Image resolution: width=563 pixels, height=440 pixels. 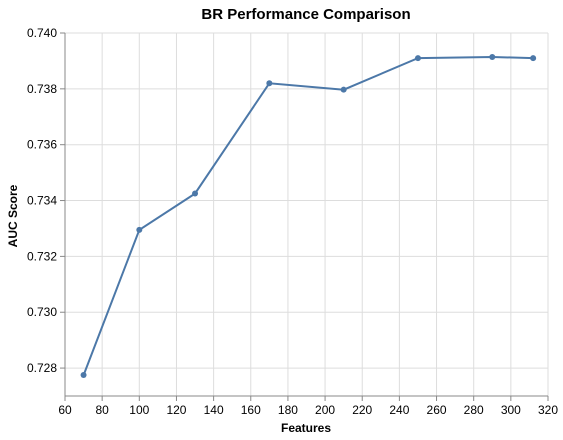 I want to click on y-tick-label: 0.740, so click(x=42, y=33).